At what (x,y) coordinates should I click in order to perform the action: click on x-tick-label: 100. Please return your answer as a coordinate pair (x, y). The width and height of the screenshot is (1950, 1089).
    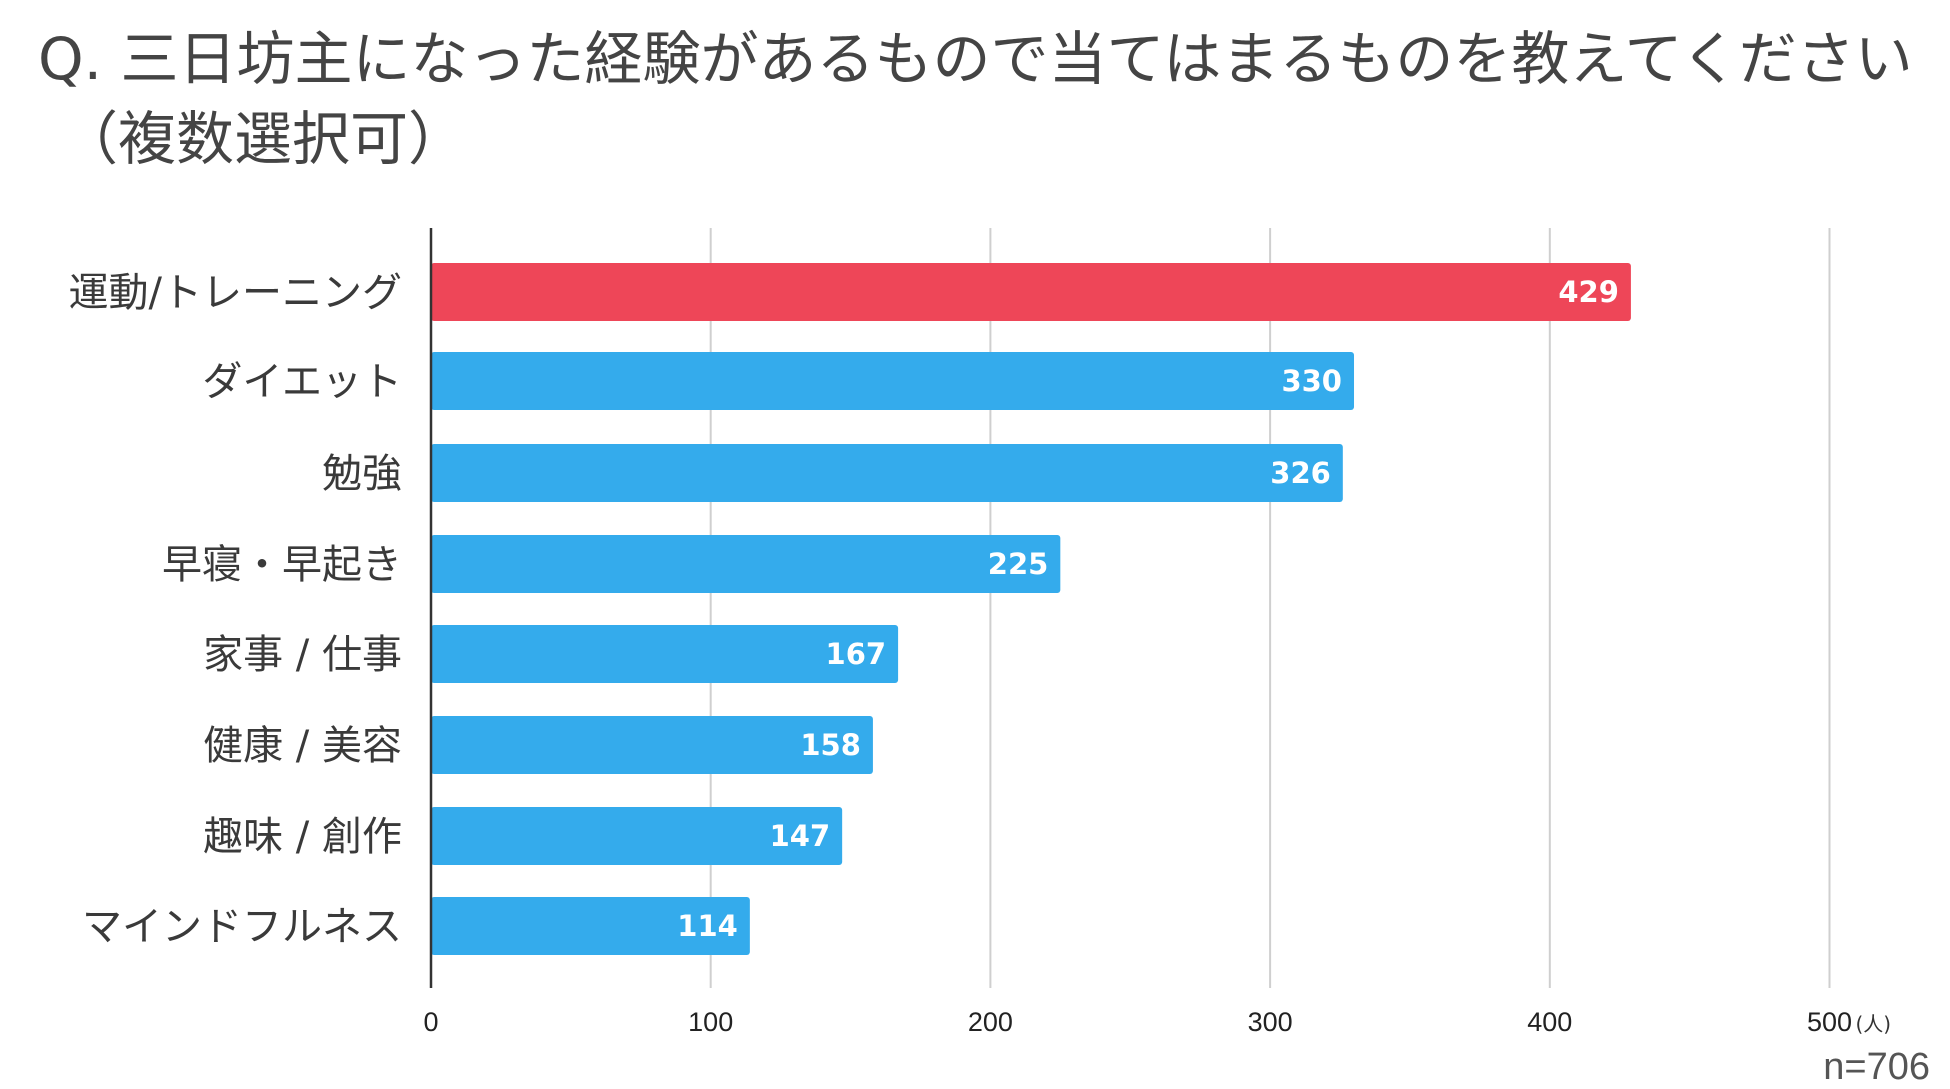
    Looking at the image, I should click on (710, 1022).